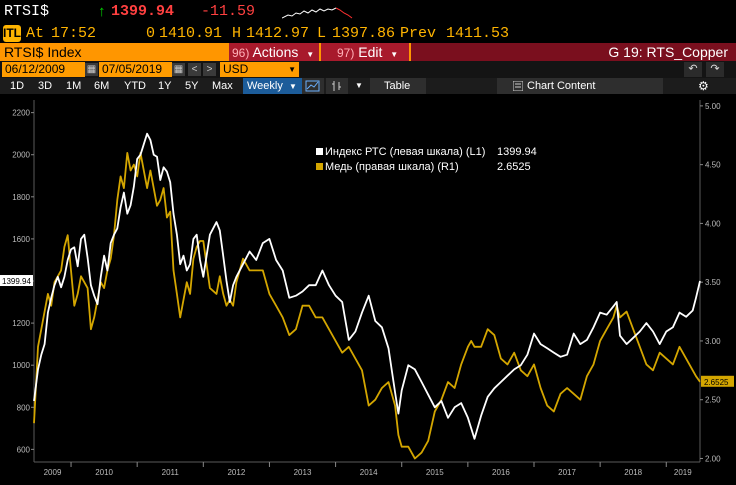 This screenshot has height=485, width=736. I want to click on range-3d: 3D, so click(45, 86).